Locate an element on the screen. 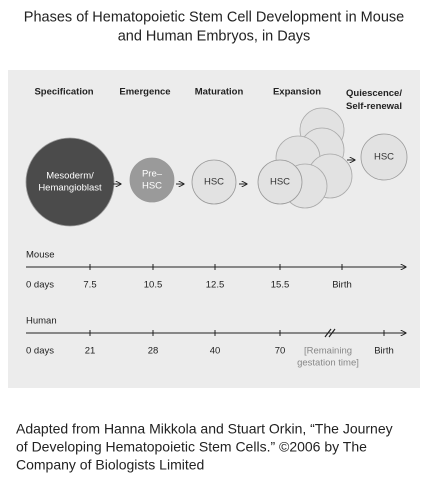 The image size is (429, 483). timeline-label: Human is located at coordinates (41, 321).